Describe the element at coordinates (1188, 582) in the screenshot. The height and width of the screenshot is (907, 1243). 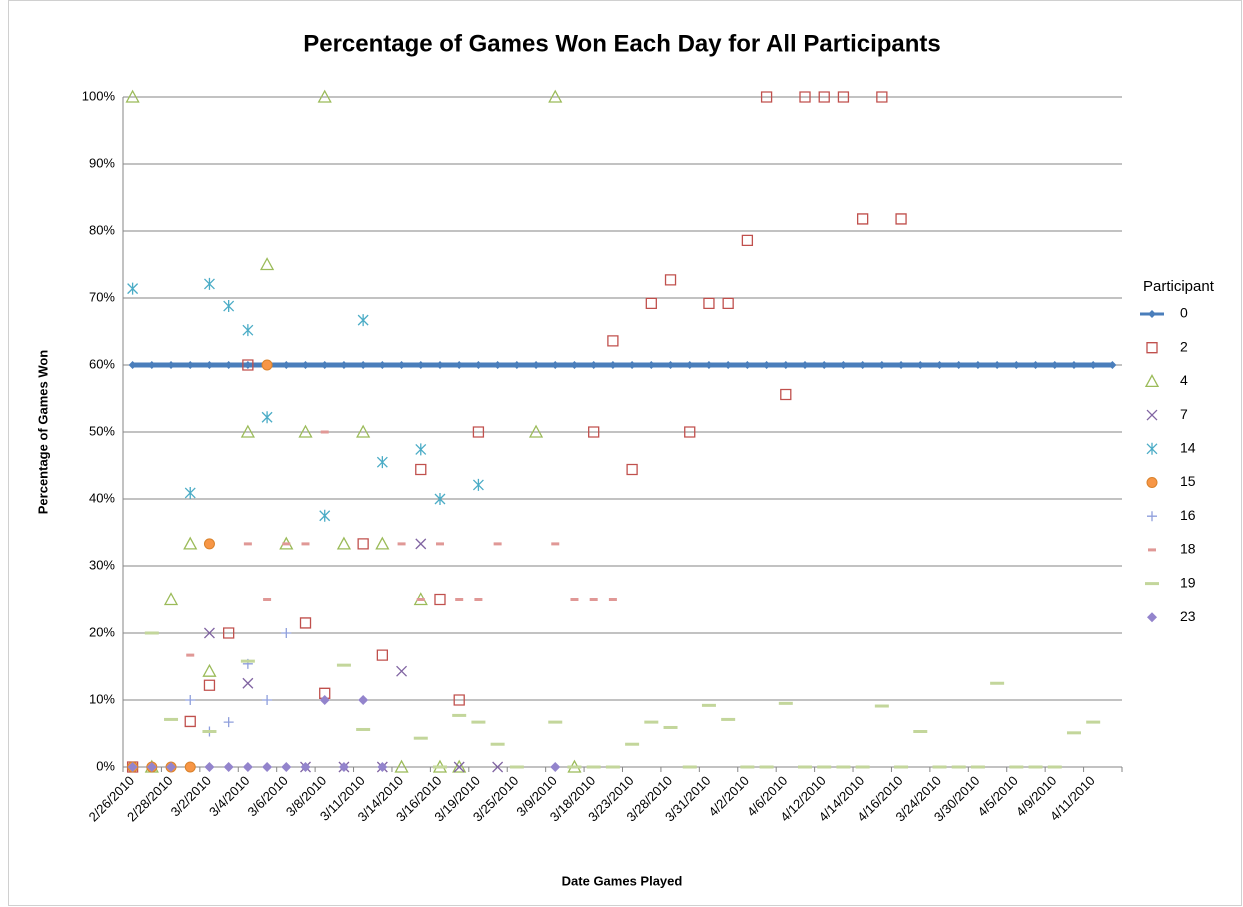
I see `legend-label: 19` at that location.